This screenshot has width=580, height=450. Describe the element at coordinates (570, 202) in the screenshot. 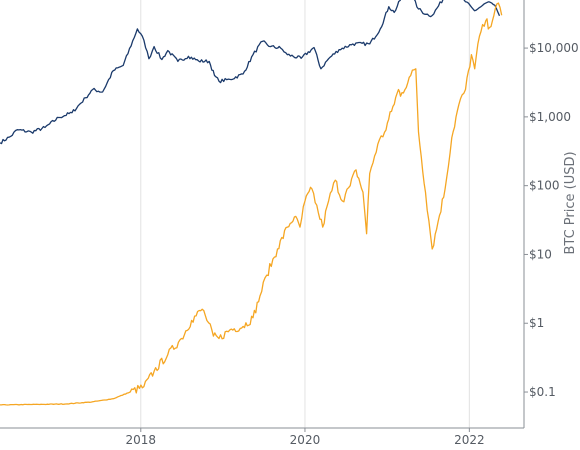

I see `y-axis-title: BTC Price (USD)` at that location.